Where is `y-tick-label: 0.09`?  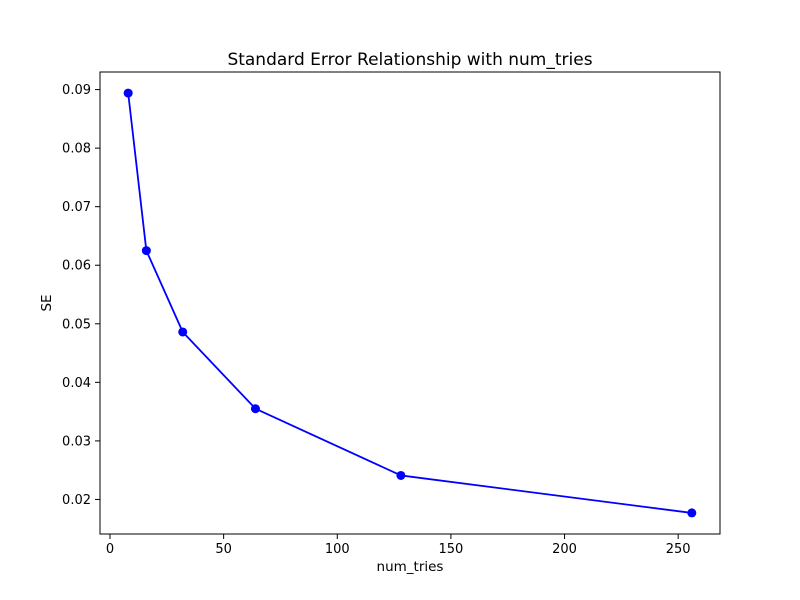 y-tick-label: 0.09 is located at coordinates (76, 90).